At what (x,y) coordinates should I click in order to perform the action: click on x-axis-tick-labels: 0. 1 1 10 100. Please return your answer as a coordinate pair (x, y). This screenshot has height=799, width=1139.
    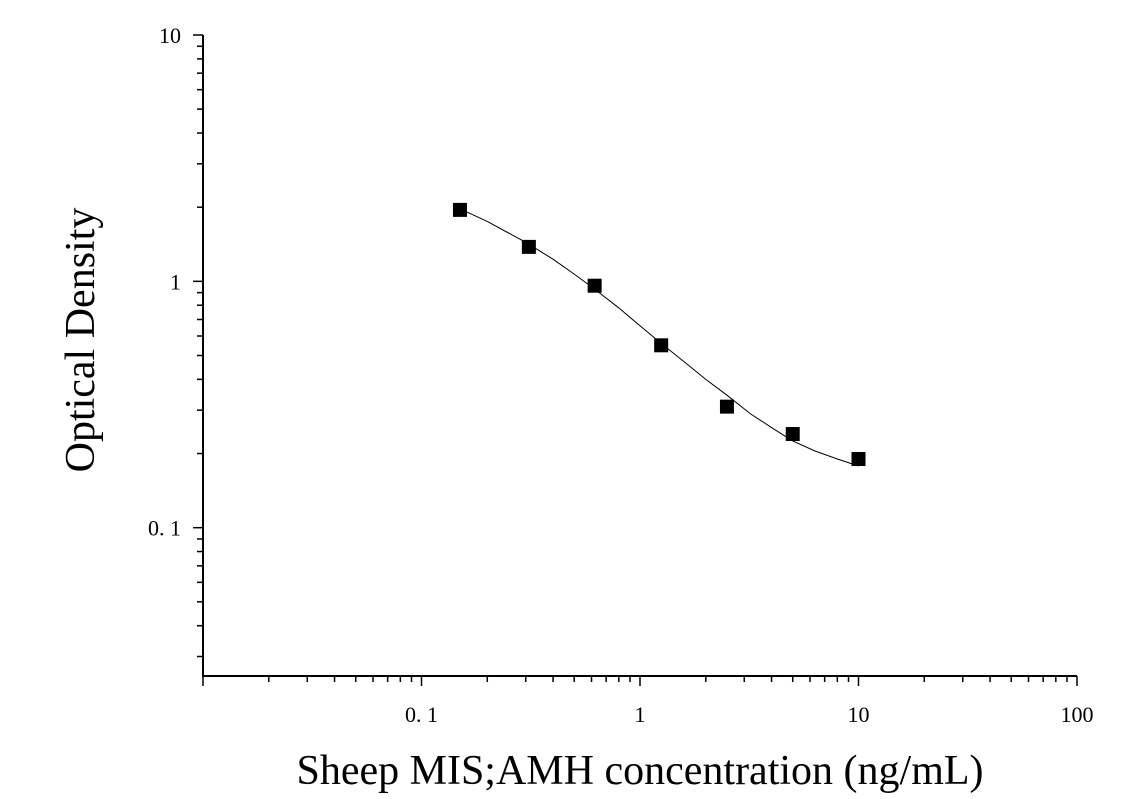
    Looking at the image, I should click on (749, 714).